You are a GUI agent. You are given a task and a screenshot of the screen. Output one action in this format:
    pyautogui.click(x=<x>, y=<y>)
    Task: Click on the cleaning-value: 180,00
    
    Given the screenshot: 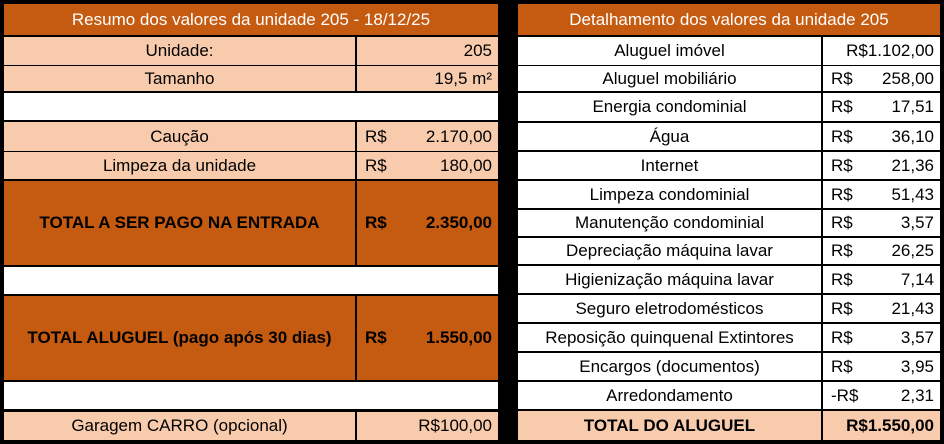 What is the action you would take?
    pyautogui.click(x=466, y=165)
    